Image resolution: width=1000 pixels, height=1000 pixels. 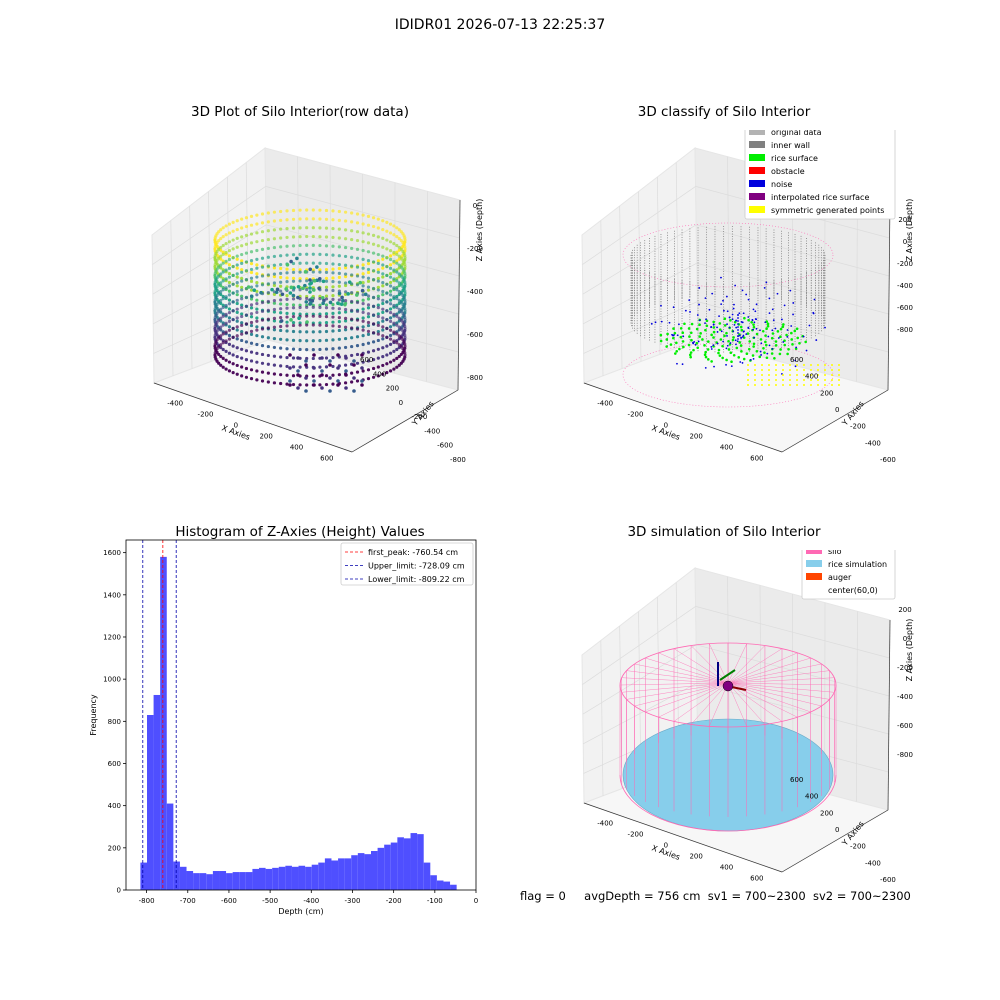 I want to click on legend-swatch, so click(x=814, y=552).